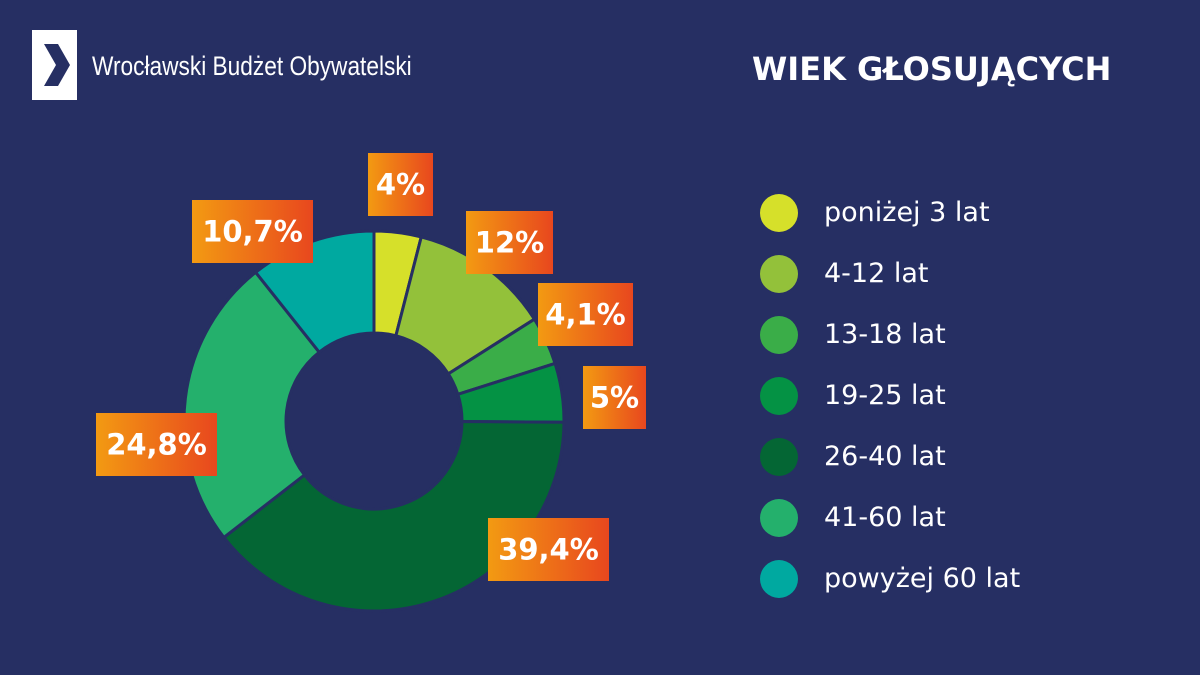 Image resolution: width=1200 pixels, height=675 pixels. I want to click on legend-item-13-18-lat: 13-18 lat, so click(890, 334).